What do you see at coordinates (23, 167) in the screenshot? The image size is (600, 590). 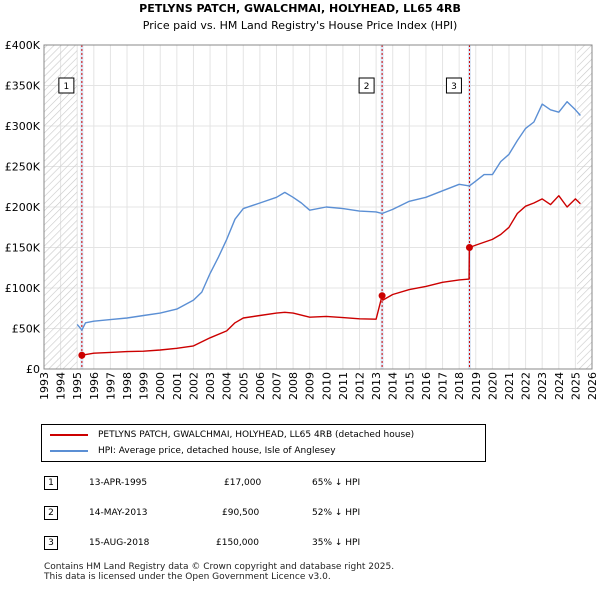 I see `y-tick-label: £250K` at bounding box center [23, 167].